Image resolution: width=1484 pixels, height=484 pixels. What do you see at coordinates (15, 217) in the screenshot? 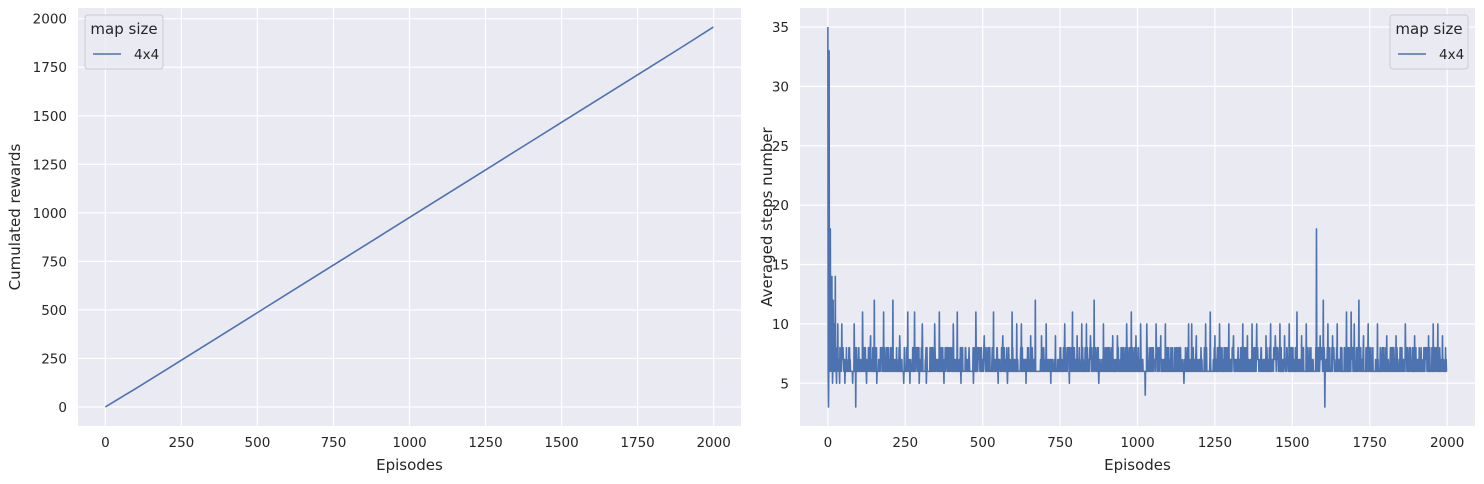
I see `y-axis-label: Cumulated rewards` at bounding box center [15, 217].